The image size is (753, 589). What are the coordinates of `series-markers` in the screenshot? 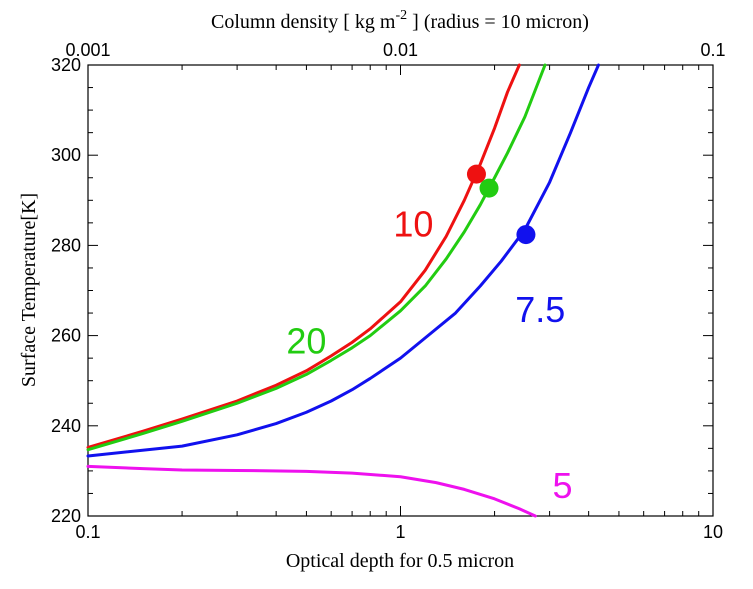 It's located at (501, 204).